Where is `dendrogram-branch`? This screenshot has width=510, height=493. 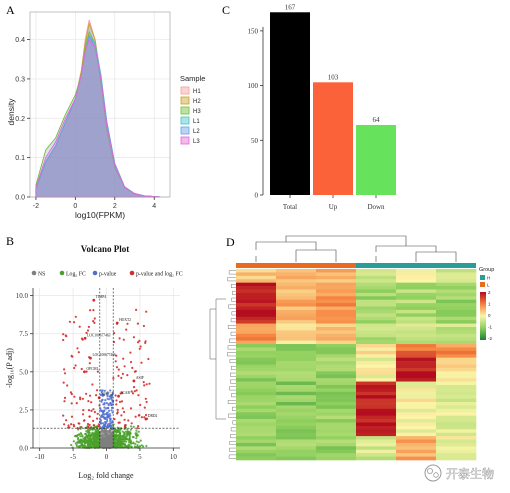
dendrogram-branch is located at coordinates (436, 253).